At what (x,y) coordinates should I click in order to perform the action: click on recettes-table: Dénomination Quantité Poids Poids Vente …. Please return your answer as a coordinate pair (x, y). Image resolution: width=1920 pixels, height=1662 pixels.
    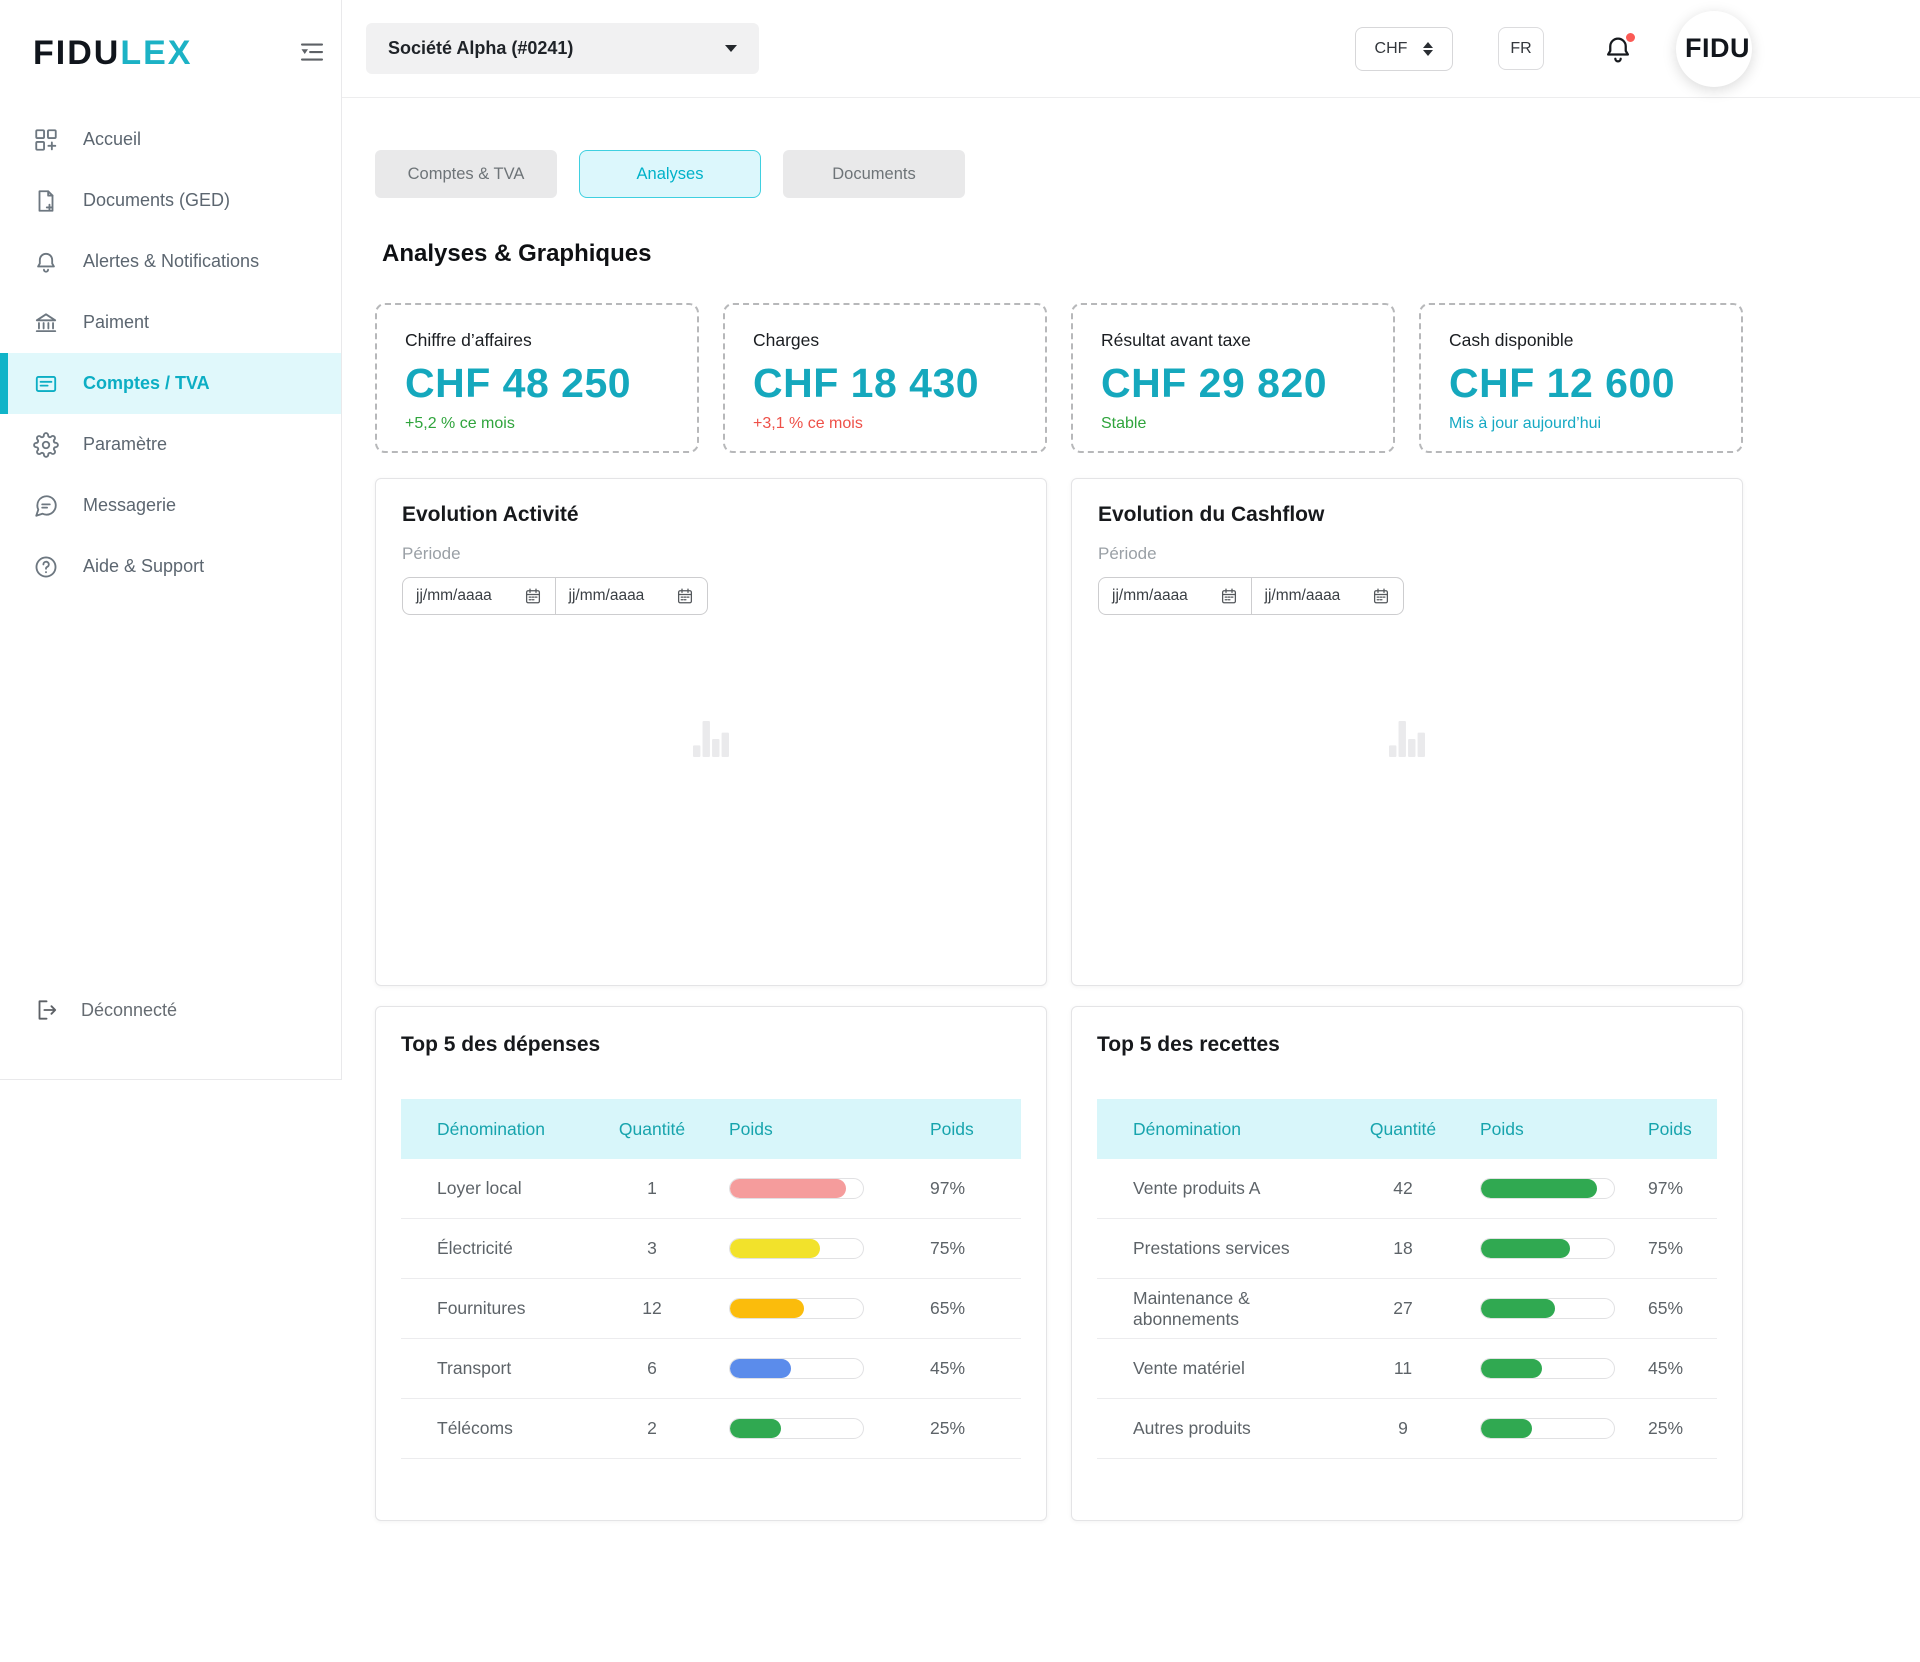
    Looking at the image, I should click on (1407, 1279).